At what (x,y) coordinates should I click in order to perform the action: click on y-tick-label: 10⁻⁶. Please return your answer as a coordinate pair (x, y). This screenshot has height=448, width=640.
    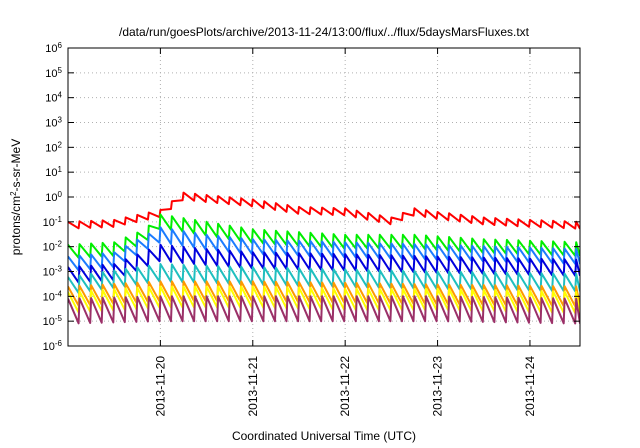
    Looking at the image, I should click on (53, 346).